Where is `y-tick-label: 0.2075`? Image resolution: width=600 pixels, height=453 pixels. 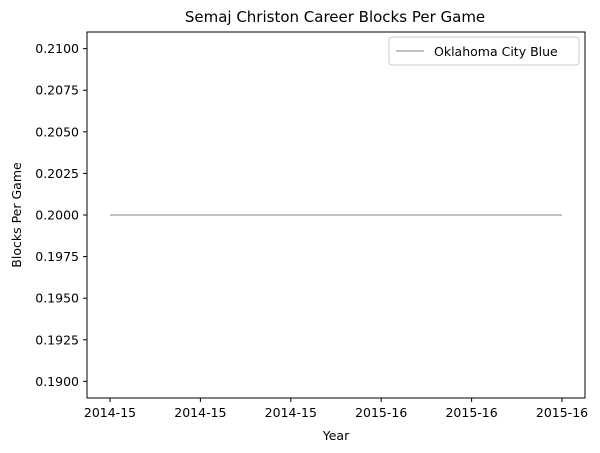
y-tick-label: 0.2075 is located at coordinates (57, 90).